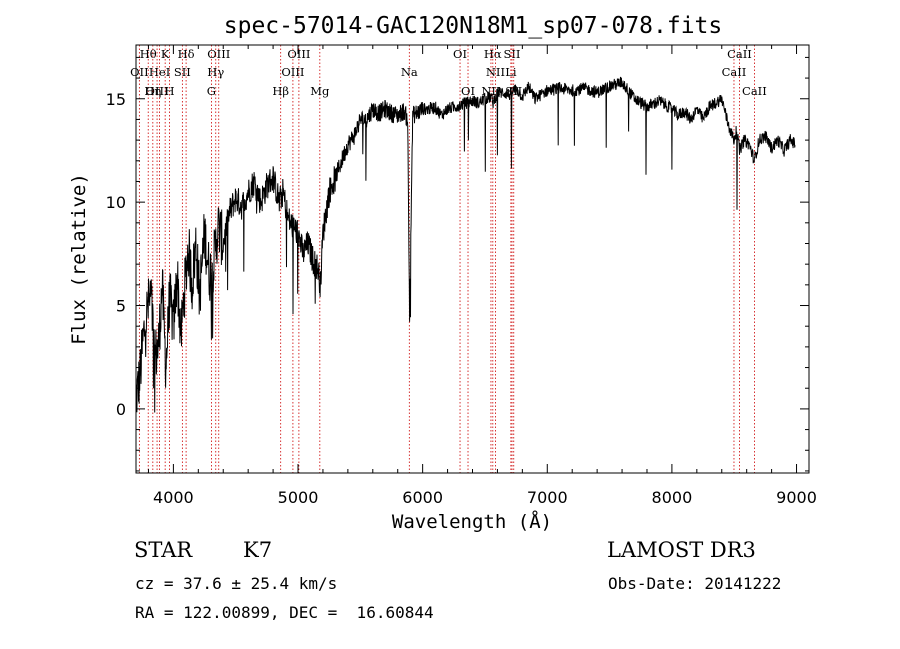 This screenshot has height=649, width=900. I want to click on observation-date: Obs-Date: 20141222, so click(695, 583).